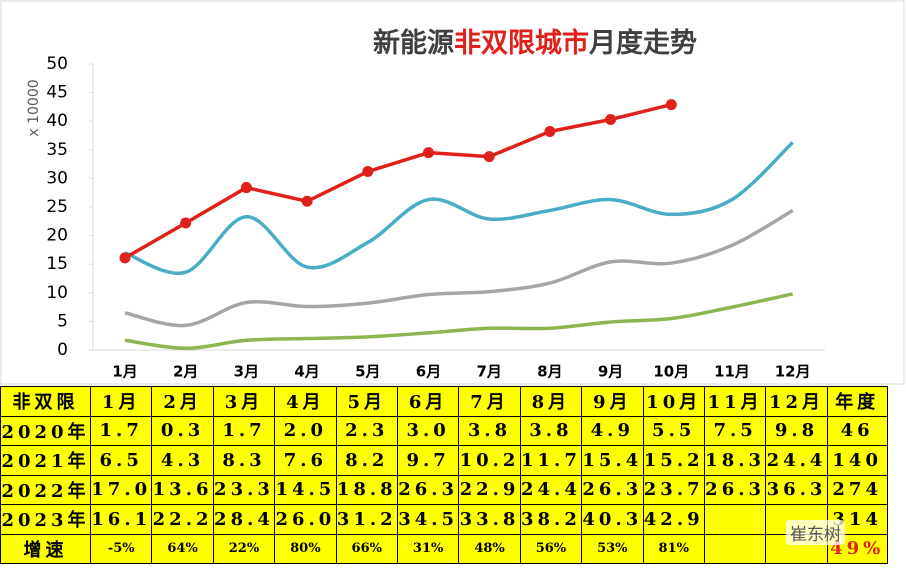 The width and height of the screenshot is (906, 571). What do you see at coordinates (121, 489) in the screenshot?
I see `table-cell: 17.0` at bounding box center [121, 489].